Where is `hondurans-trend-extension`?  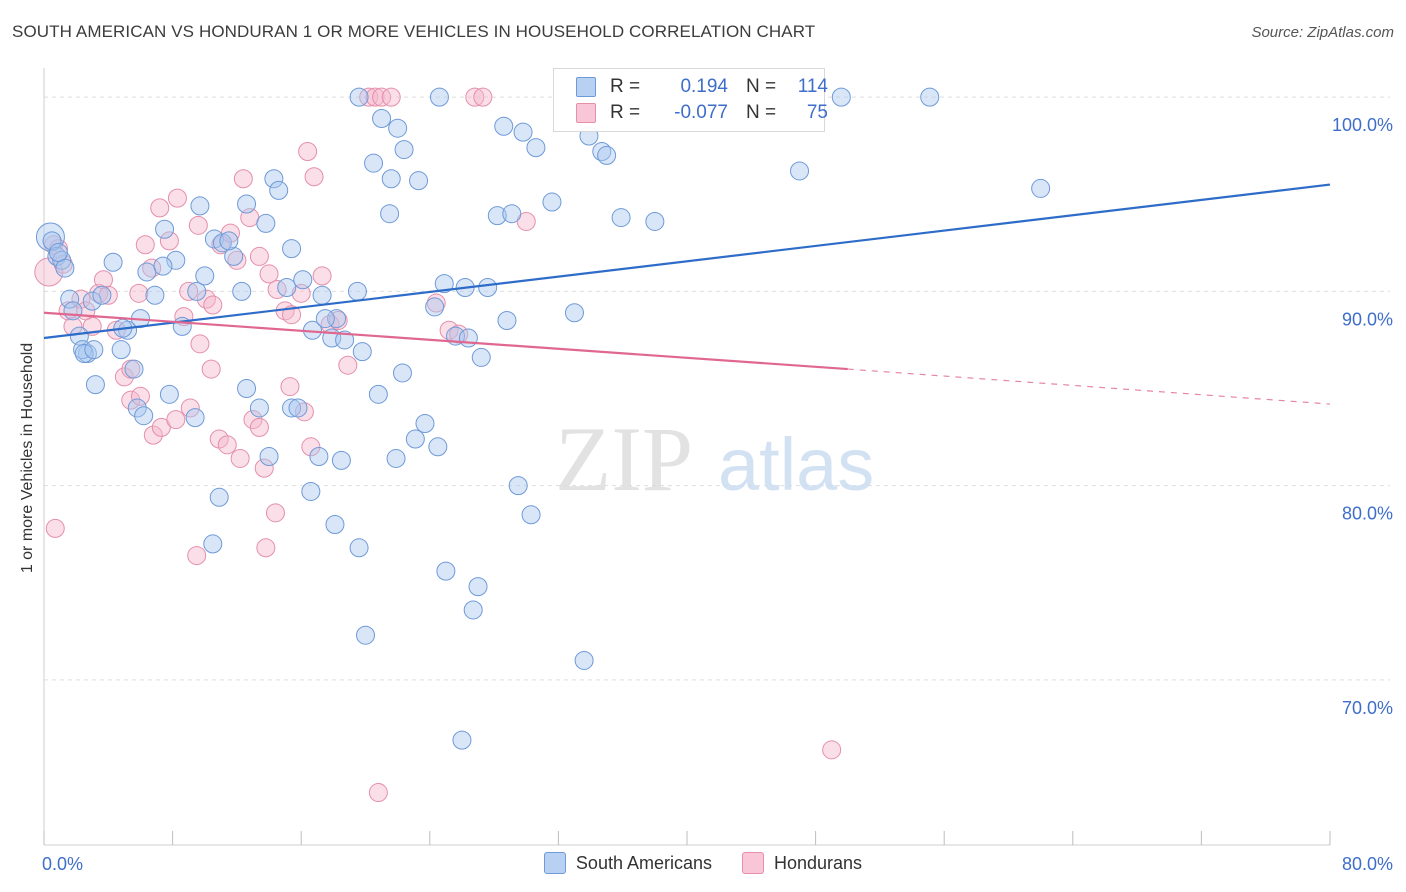
hondurans-trend-extension is located at coordinates (1089, 386).